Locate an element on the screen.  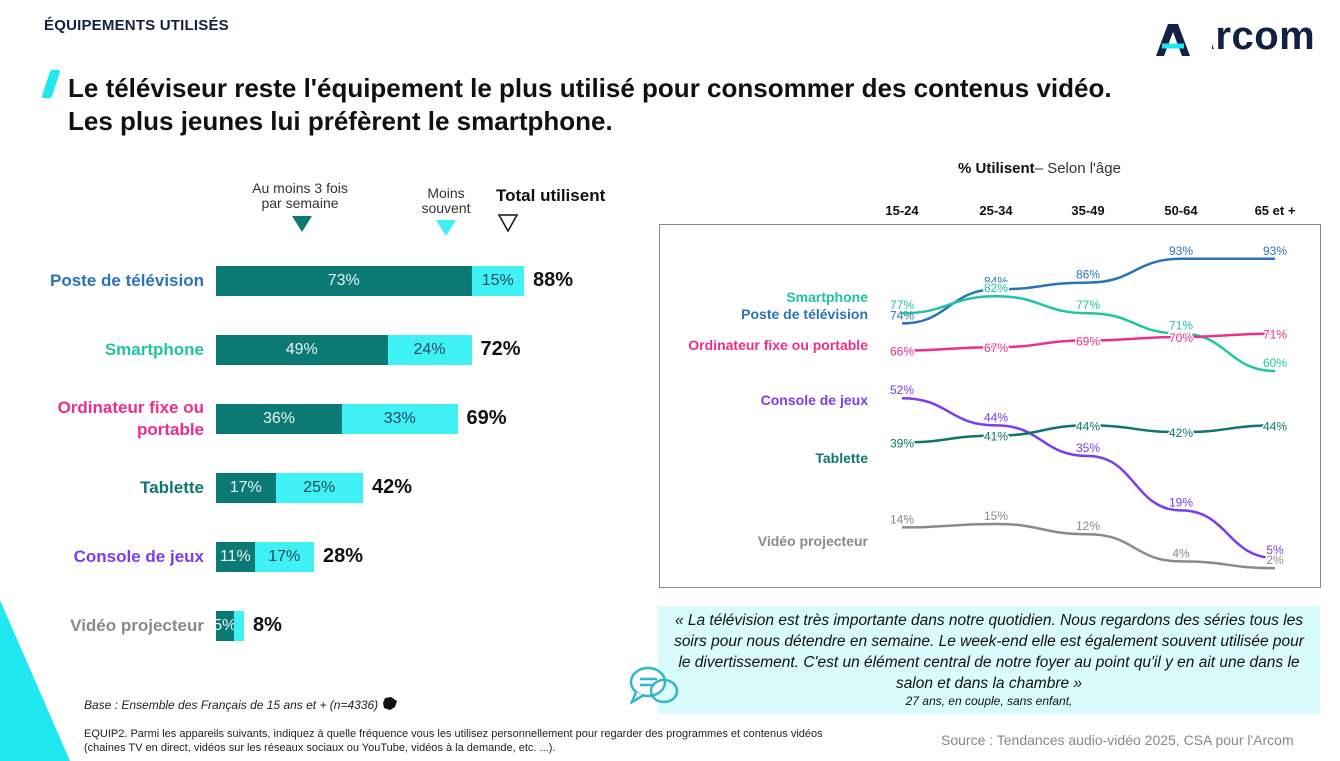
bar-category-line: Tablette is located at coordinates (172, 487).